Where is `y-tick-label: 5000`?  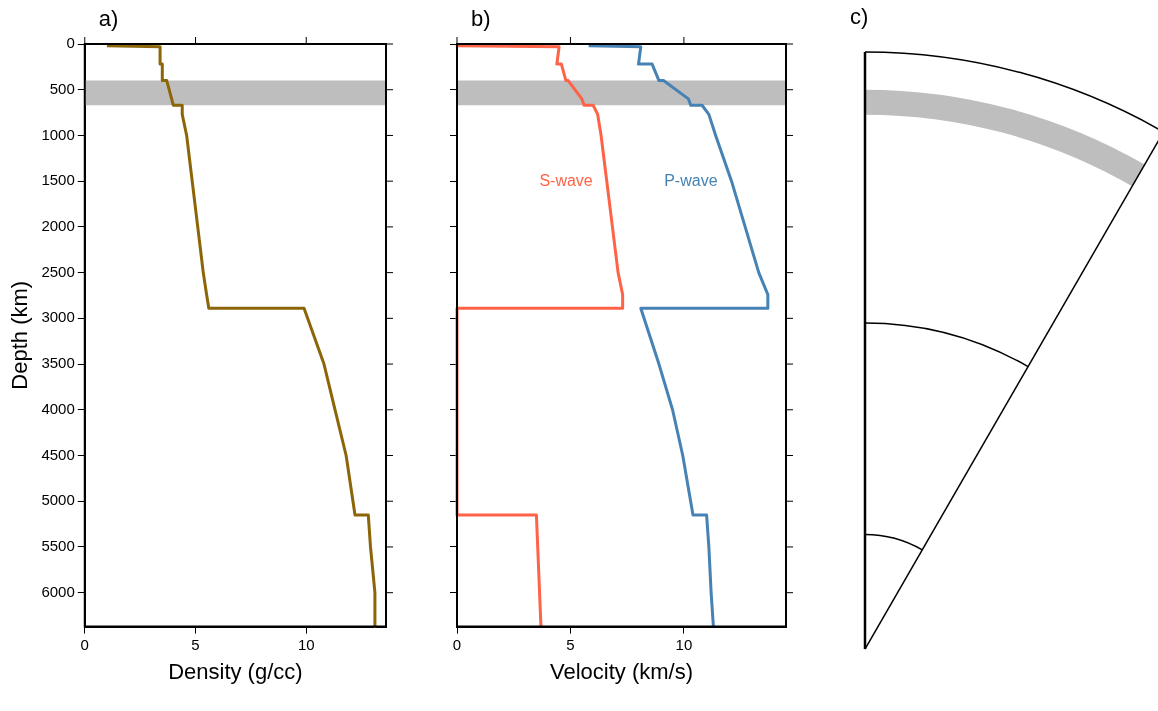 y-tick-label: 5000 is located at coordinates (58, 500).